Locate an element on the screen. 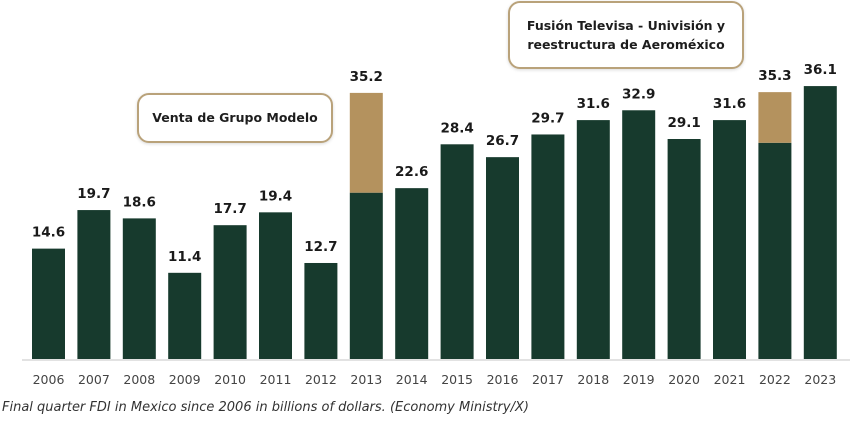  x-tick-2016: 2016 is located at coordinates (503, 379).